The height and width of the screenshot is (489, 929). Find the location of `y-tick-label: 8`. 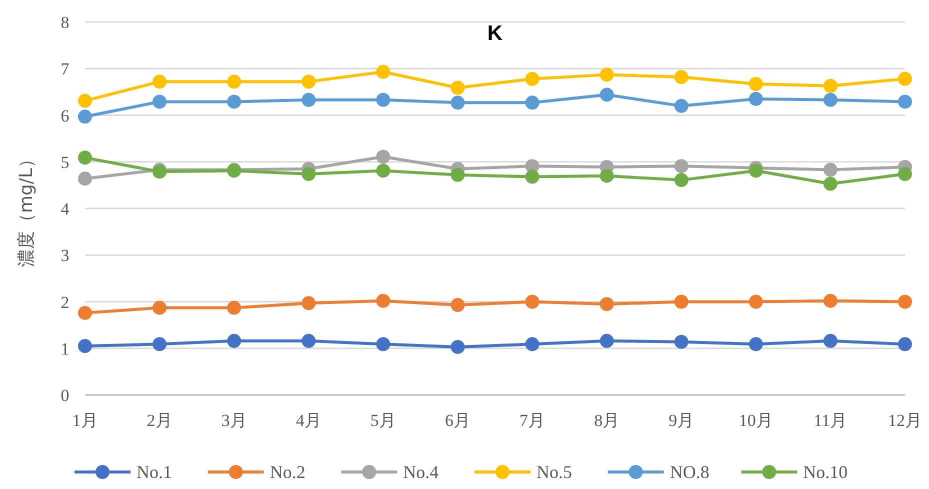

y-tick-label: 8 is located at coordinates (65, 22).